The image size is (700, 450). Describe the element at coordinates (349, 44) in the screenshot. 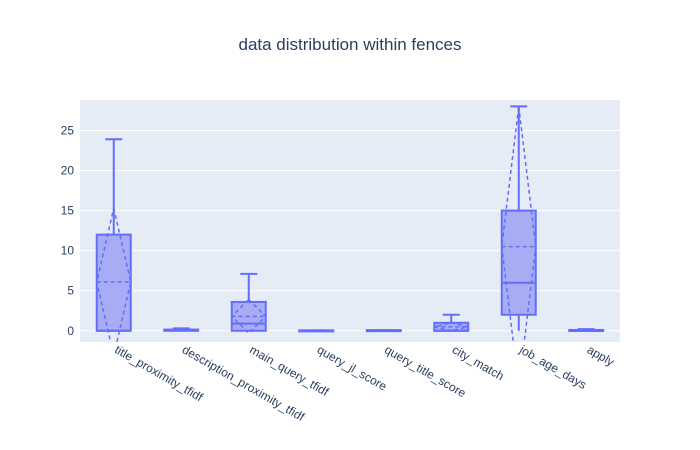

I see `chart-title: data distribution within fences` at that location.